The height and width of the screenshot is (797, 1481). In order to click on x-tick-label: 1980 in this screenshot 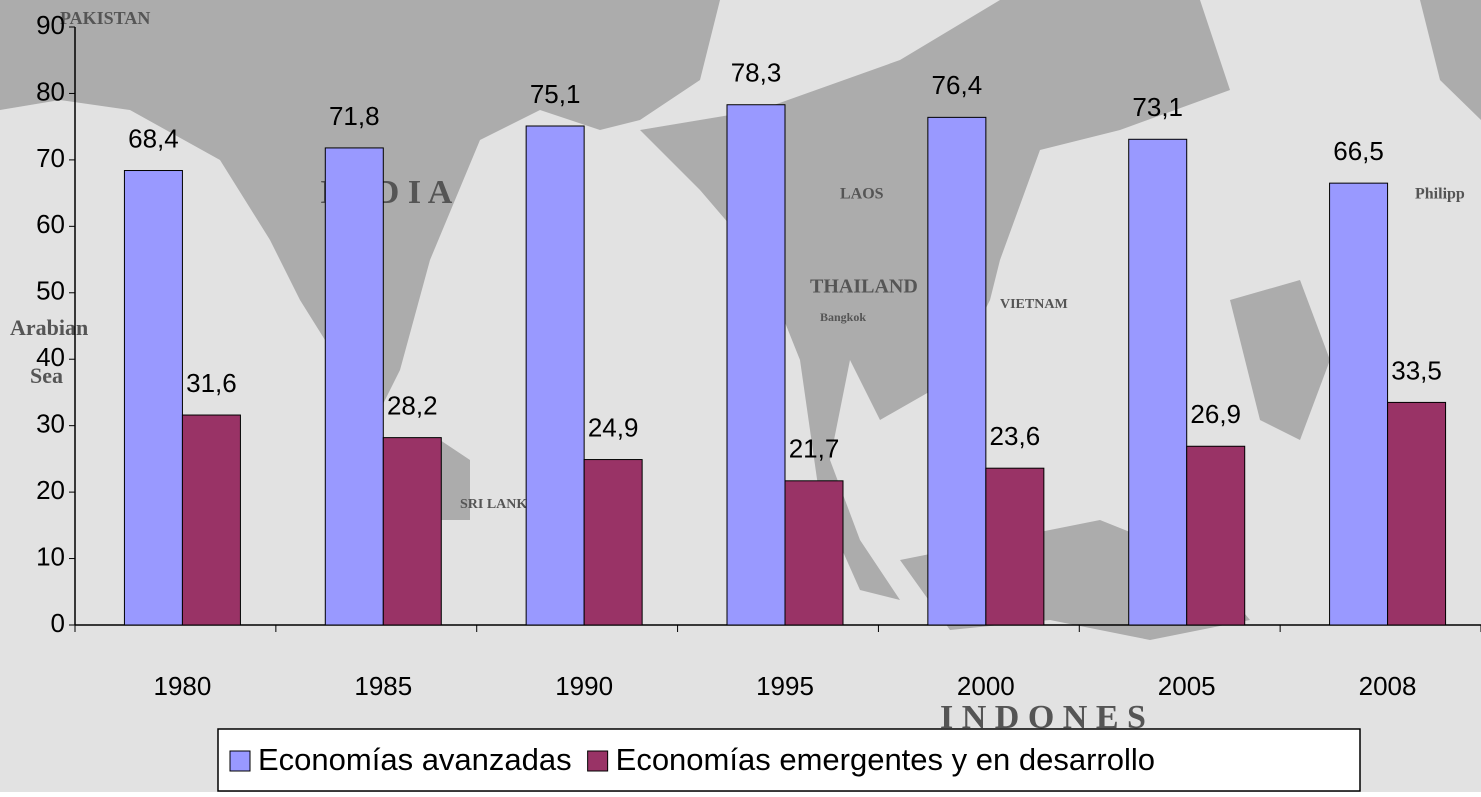, I will do `click(183, 686)`.